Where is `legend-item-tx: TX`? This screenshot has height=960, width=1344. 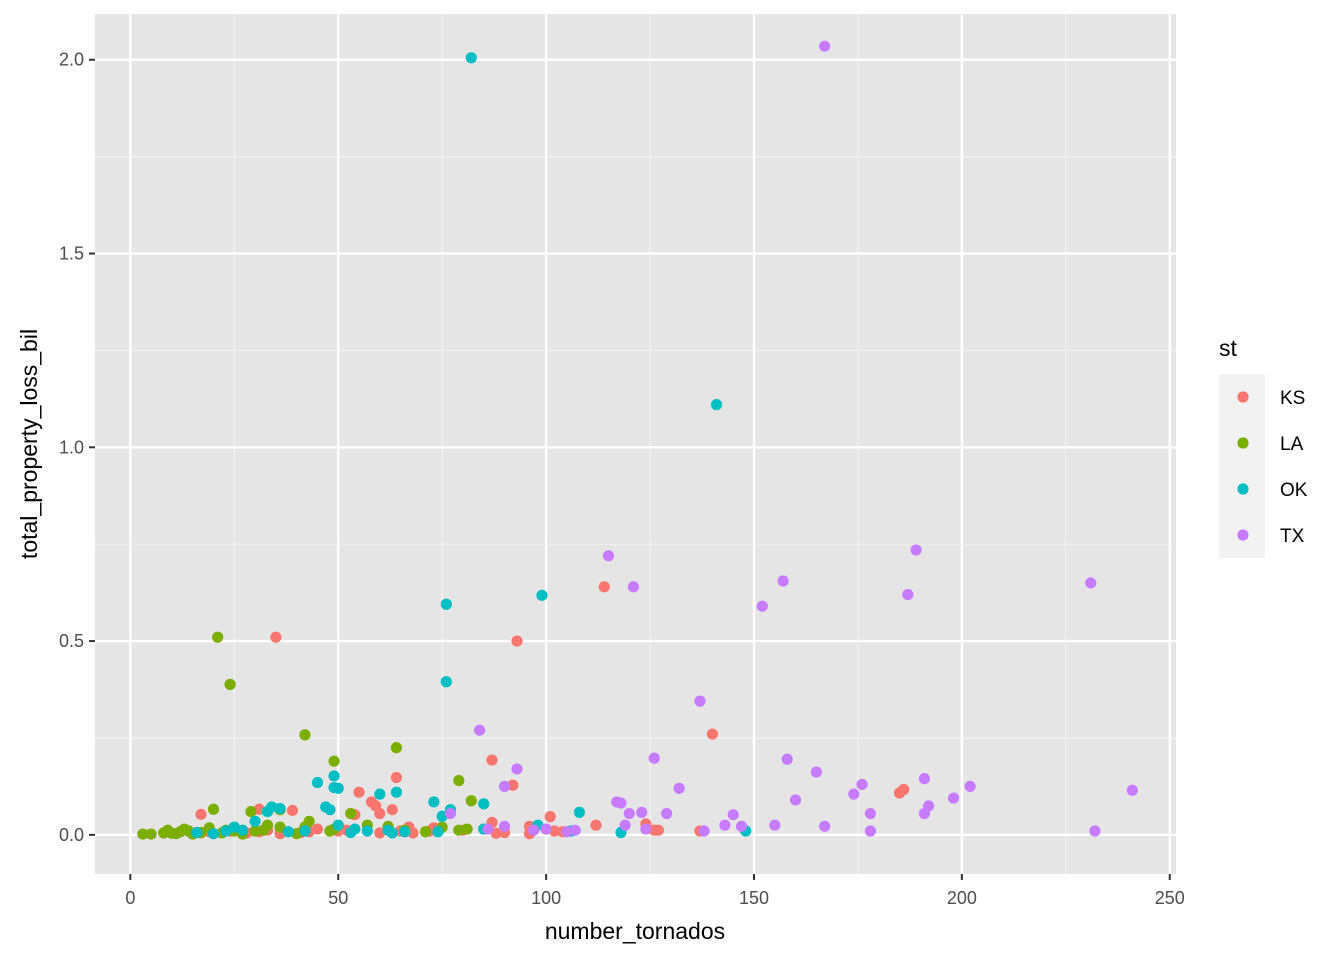 legend-item-tx: TX is located at coordinates (1271, 536).